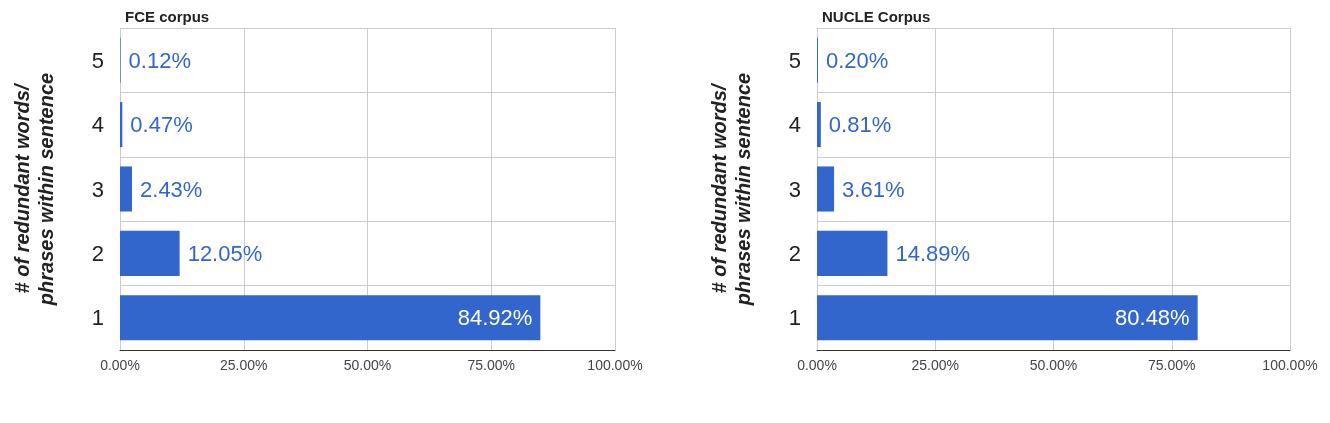 The height and width of the screenshot is (423, 1330). I want to click on text: 14.89%, so click(933, 253).